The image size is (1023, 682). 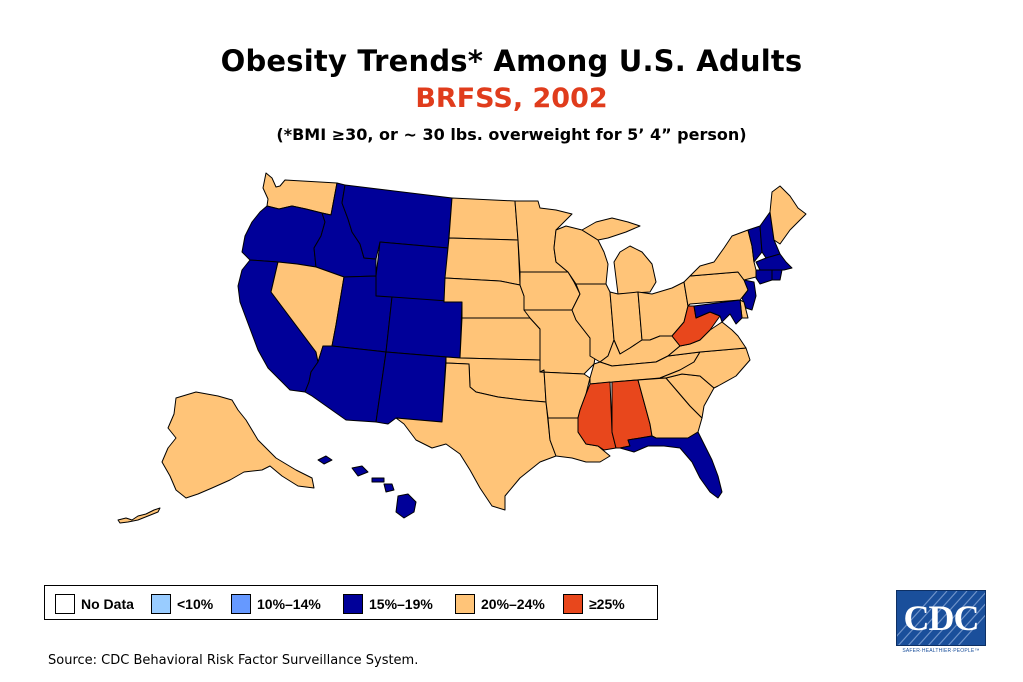 I want to click on cdc-logo: CDC SAFER·HEALTHIER·PEOPLE™, so click(x=941, y=622).